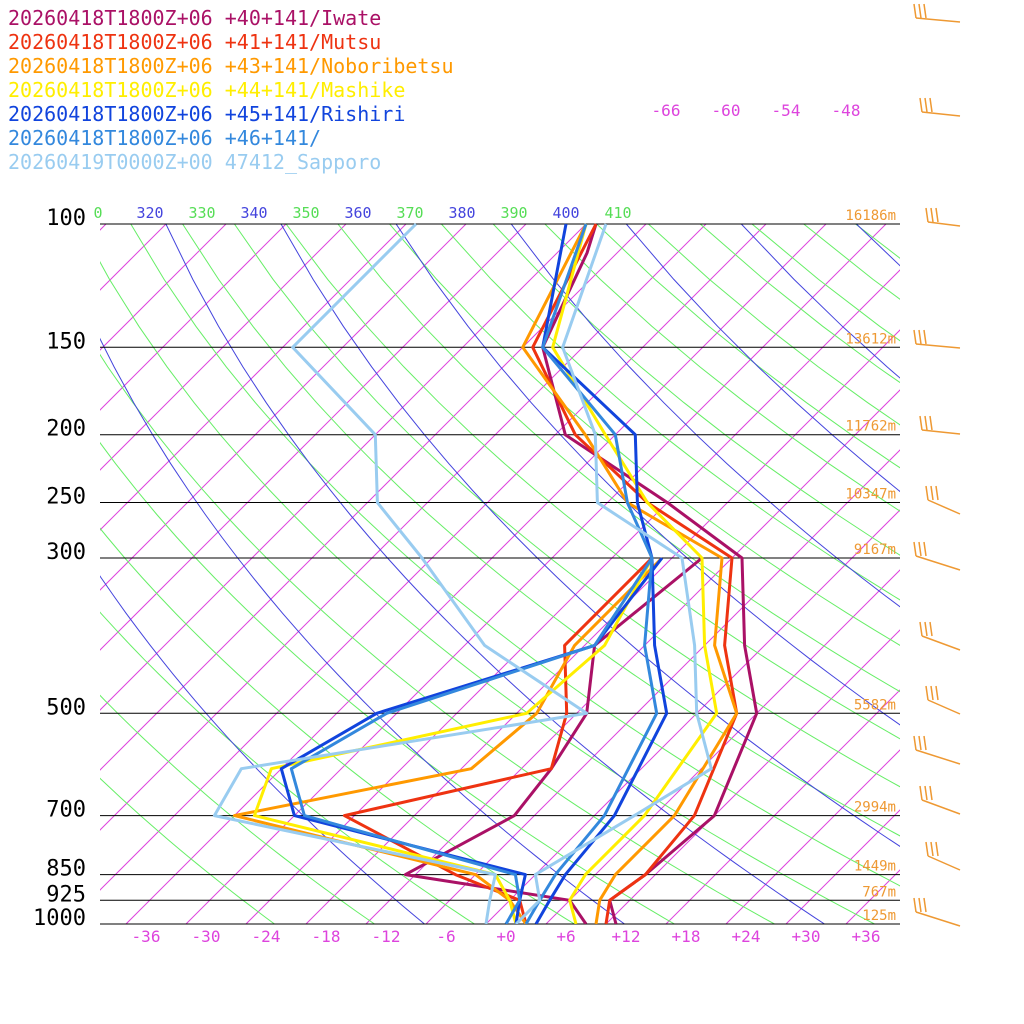 The image size is (1024, 1024). I want to click on theta-label: 360, so click(357, 213).